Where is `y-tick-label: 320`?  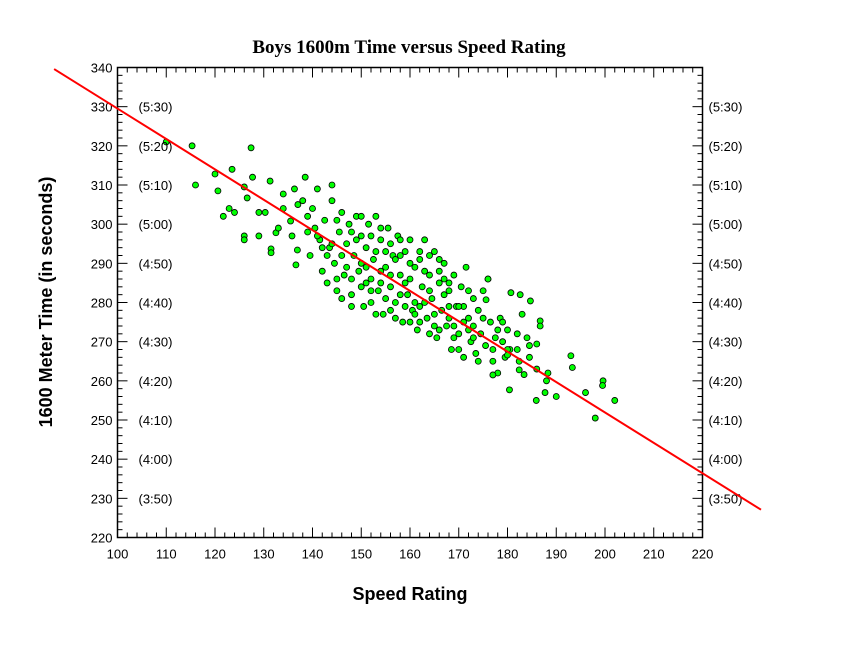
y-tick-label: 320 is located at coordinates (102, 146).